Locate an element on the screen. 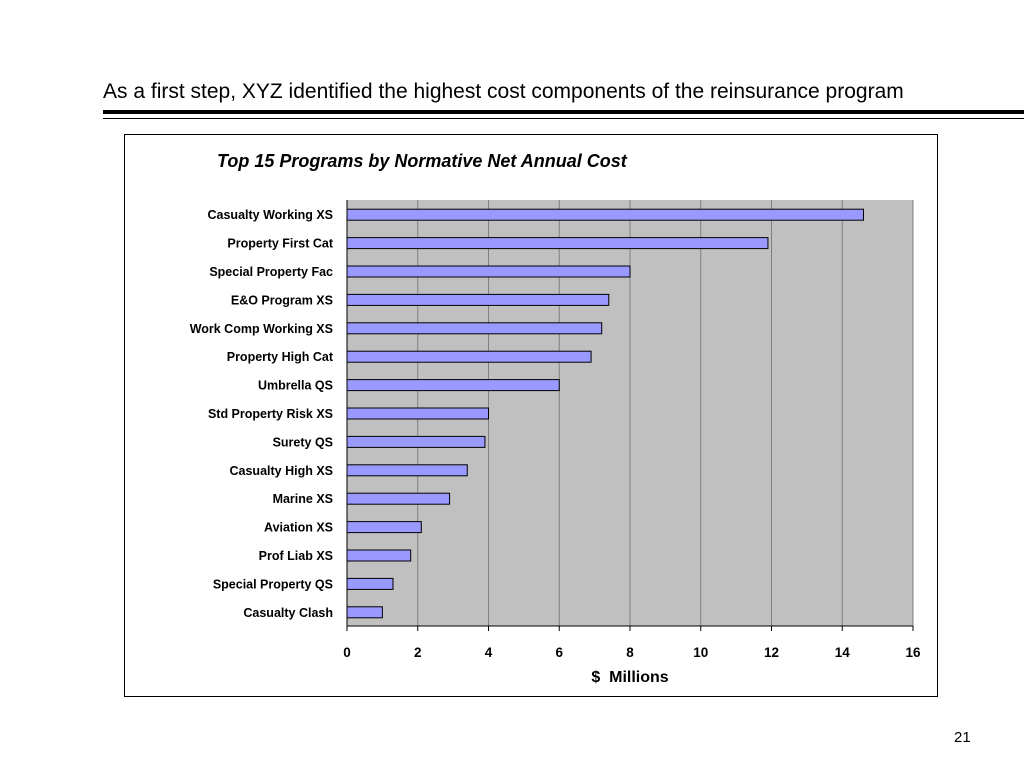 The image size is (1024, 768). category-label: Work Comp Working XS is located at coordinates (261, 329).